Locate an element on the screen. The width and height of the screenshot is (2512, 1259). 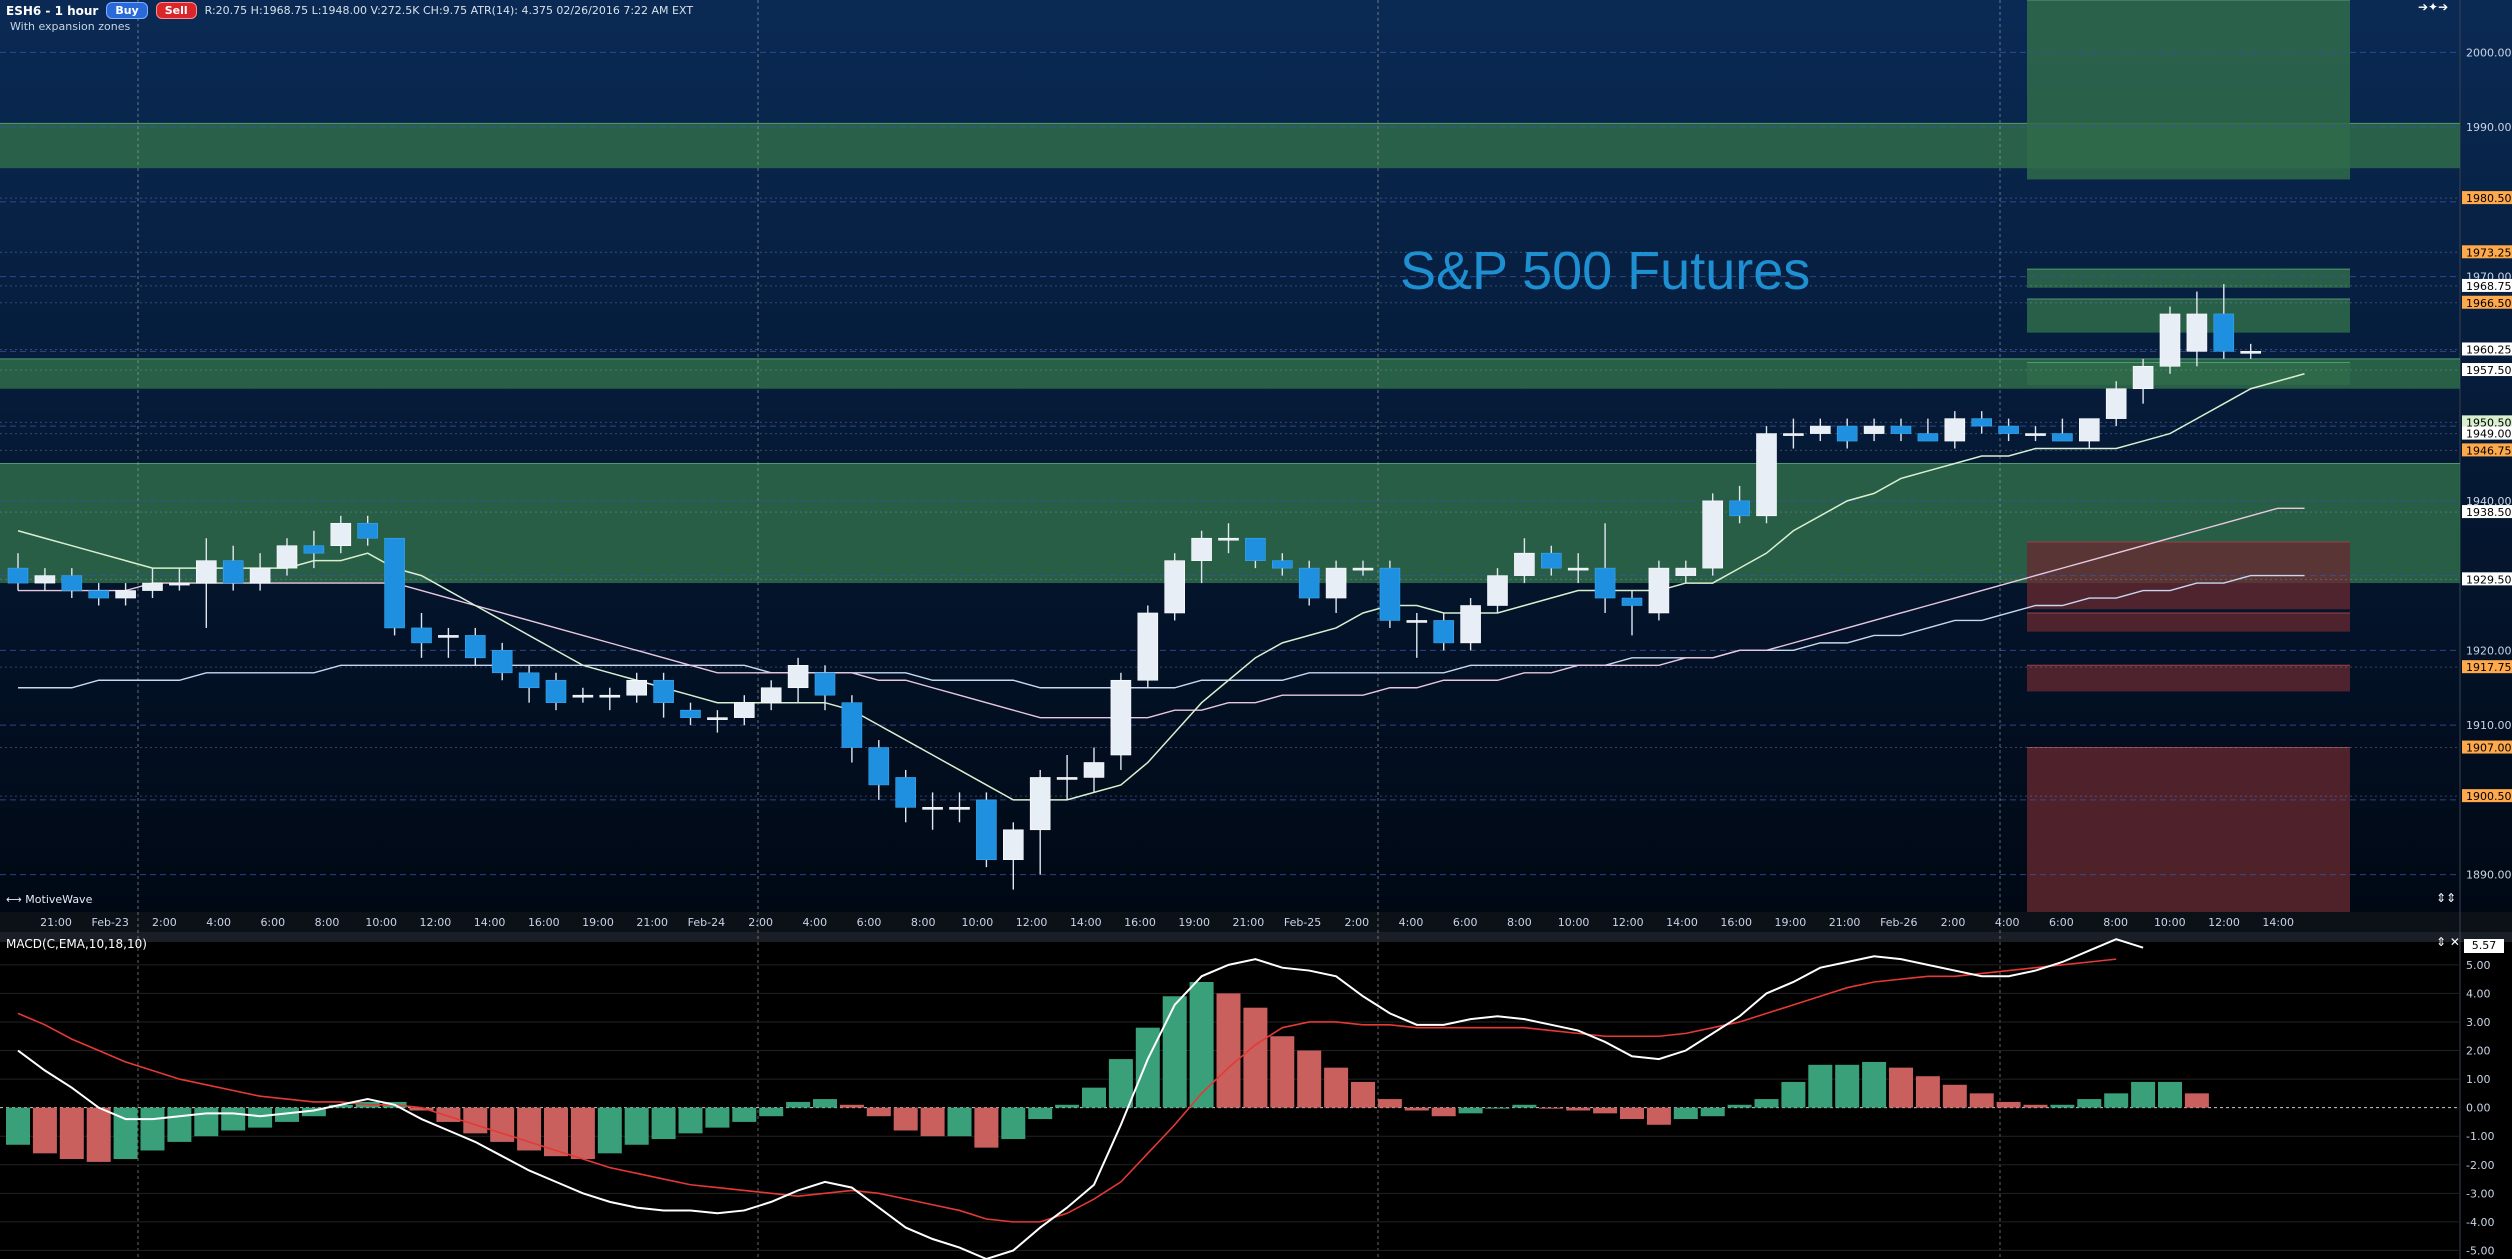
time-tick-label: Feb-25 is located at coordinates (1302, 922).